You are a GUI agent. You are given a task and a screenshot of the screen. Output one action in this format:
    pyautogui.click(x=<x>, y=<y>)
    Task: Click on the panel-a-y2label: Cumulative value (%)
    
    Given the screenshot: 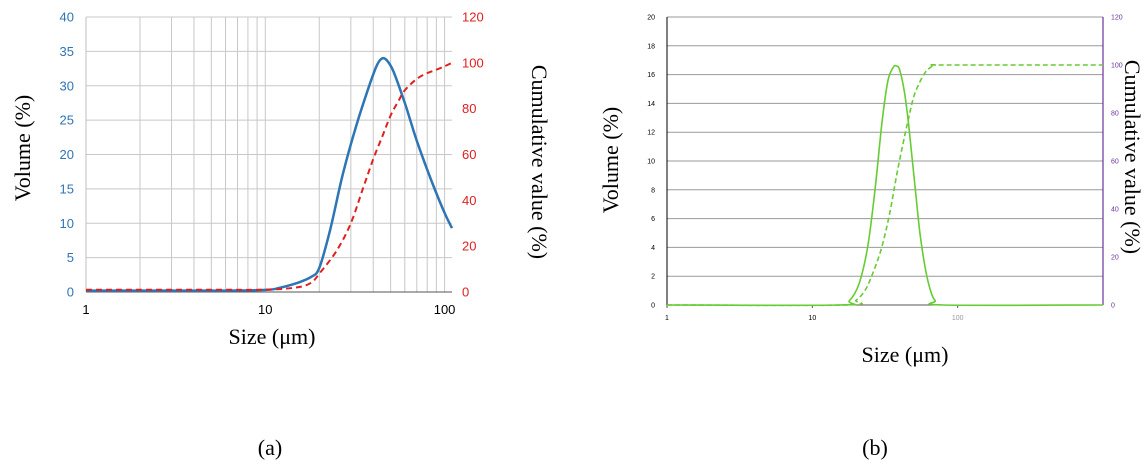 What is the action you would take?
    pyautogui.click(x=539, y=162)
    